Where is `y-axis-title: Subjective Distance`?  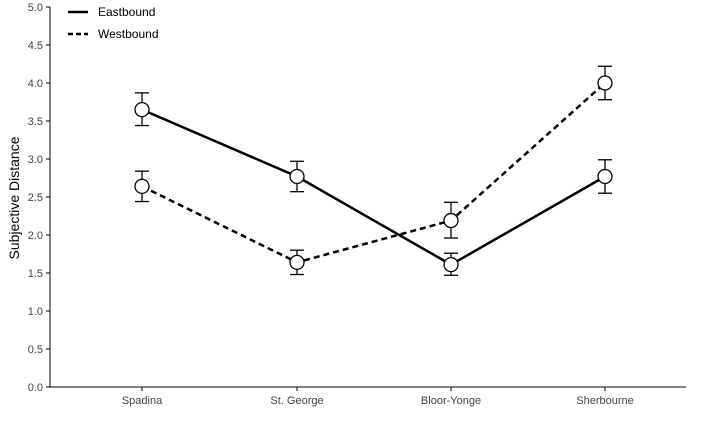
y-axis-title: Subjective Distance is located at coordinates (14, 197).